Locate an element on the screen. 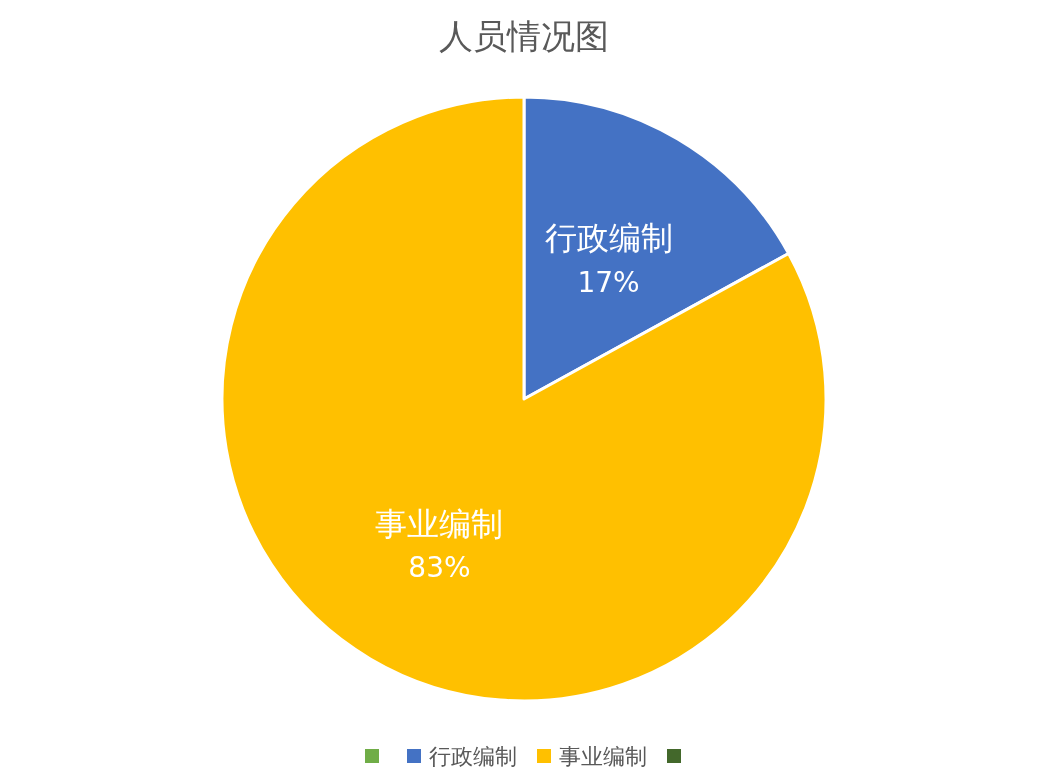 The image size is (1054, 782). slice-label: 行政编制 is located at coordinates (608, 238).